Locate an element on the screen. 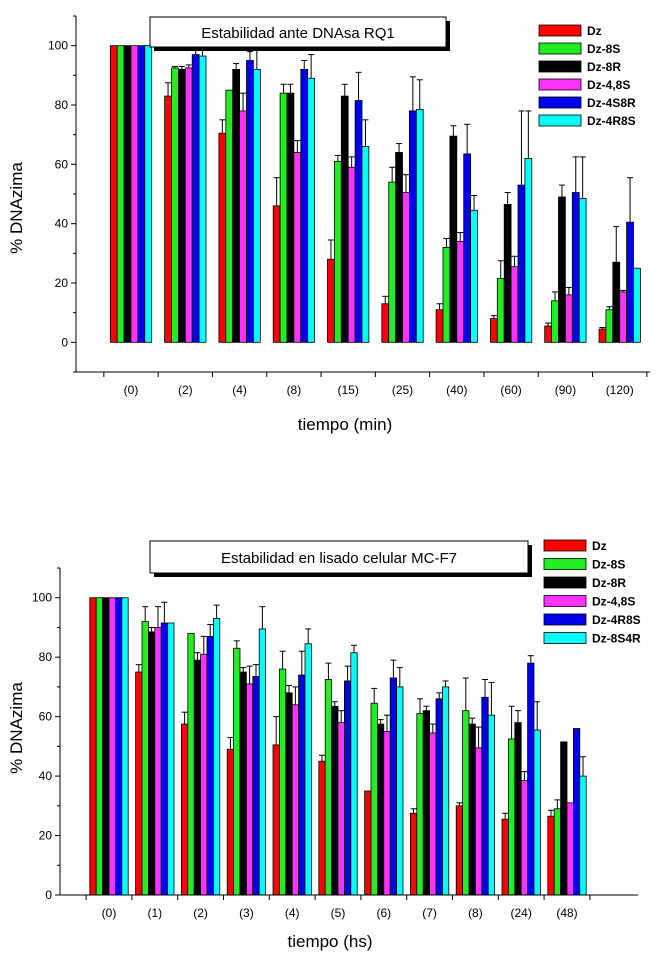 Image resolution: width=661 pixels, height=961 pixels. x-tick-label: (2) is located at coordinates (185, 390).